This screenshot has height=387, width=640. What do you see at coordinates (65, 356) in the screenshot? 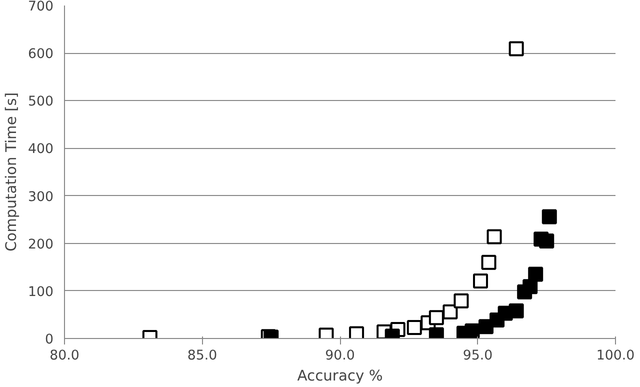
I see `x-tick-label: 80.0` at bounding box center [65, 356].